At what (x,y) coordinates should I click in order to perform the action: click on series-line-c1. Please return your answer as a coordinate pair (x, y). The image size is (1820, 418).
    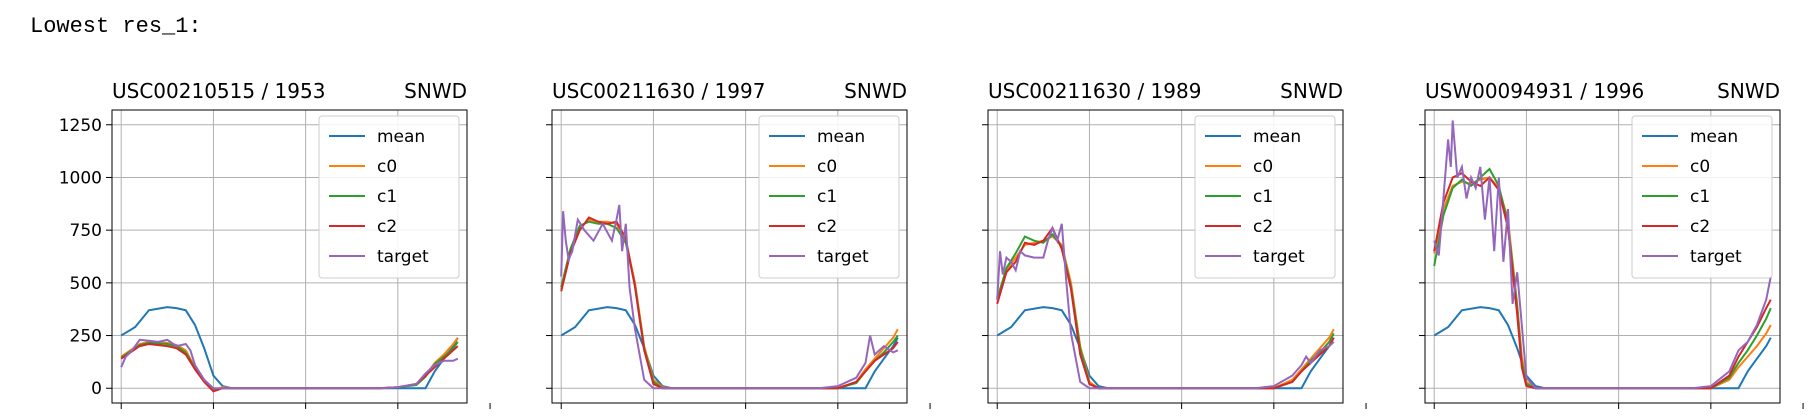
    Looking at the image, I should click on (289, 366).